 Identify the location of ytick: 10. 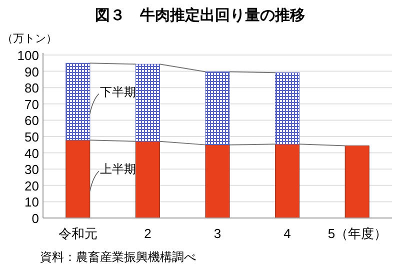
(31, 202).